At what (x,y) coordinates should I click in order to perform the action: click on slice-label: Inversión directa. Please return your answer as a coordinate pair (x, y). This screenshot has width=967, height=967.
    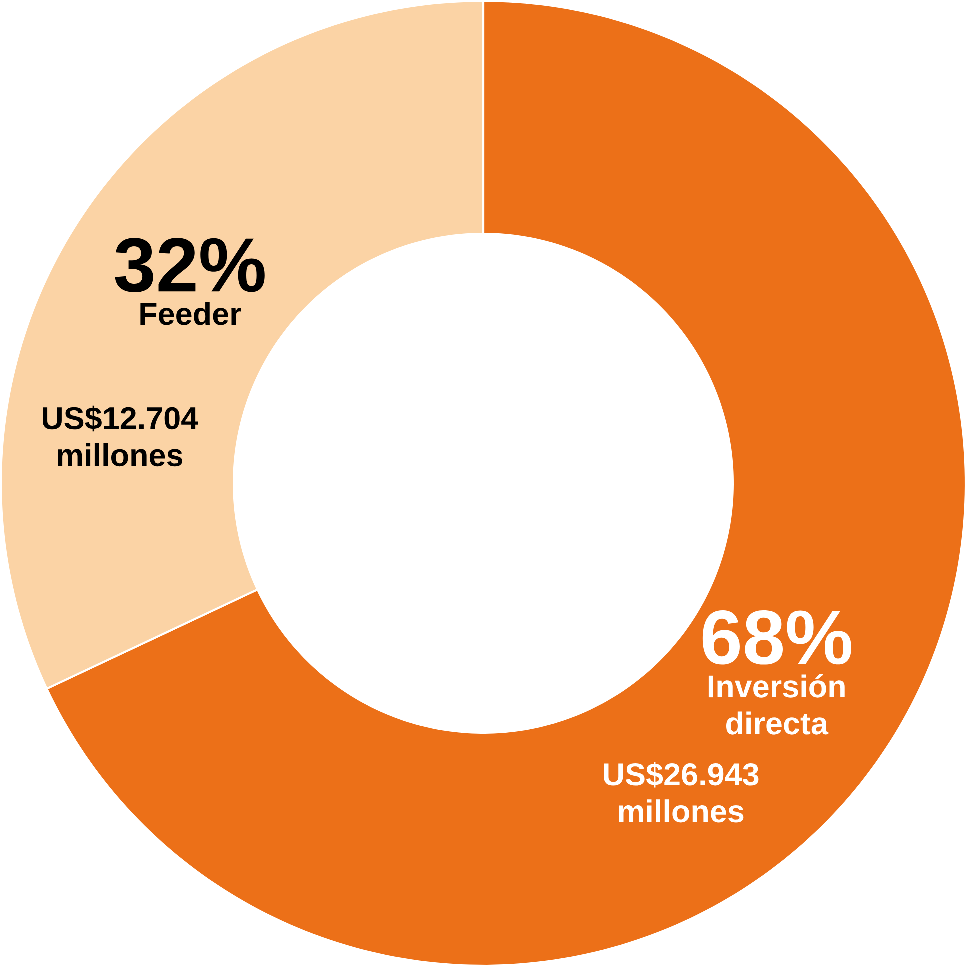
    Looking at the image, I should click on (776, 704).